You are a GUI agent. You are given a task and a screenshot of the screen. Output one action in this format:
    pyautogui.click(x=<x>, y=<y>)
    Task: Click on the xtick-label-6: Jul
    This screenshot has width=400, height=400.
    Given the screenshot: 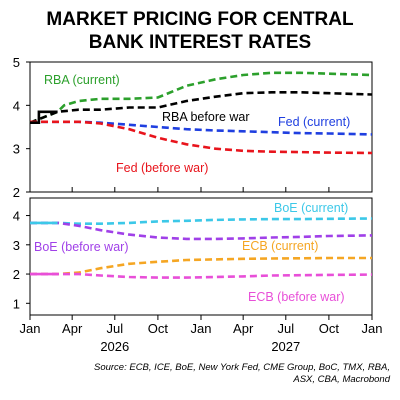 What is the action you would take?
    pyautogui.click(x=285, y=328)
    